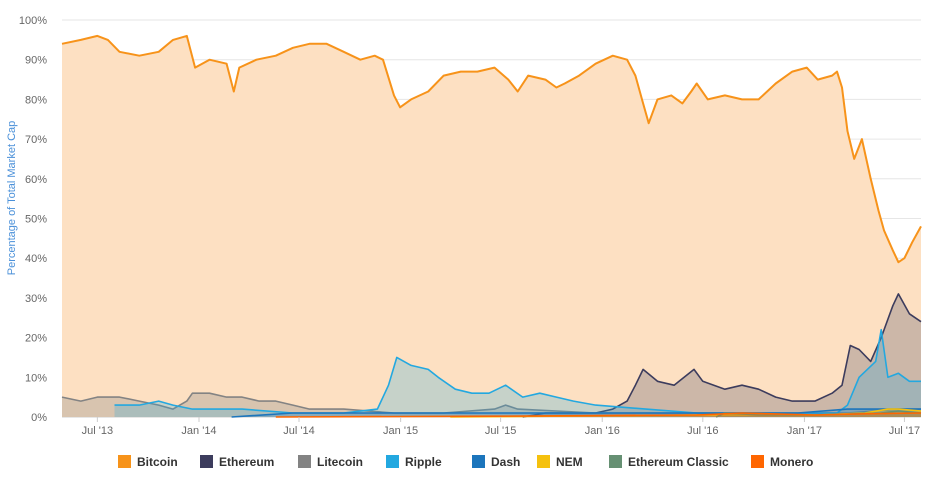 The height and width of the screenshot is (478, 937). Describe the element at coordinates (602, 431) in the screenshot. I see `x-tick-label: Jan '16` at that location.